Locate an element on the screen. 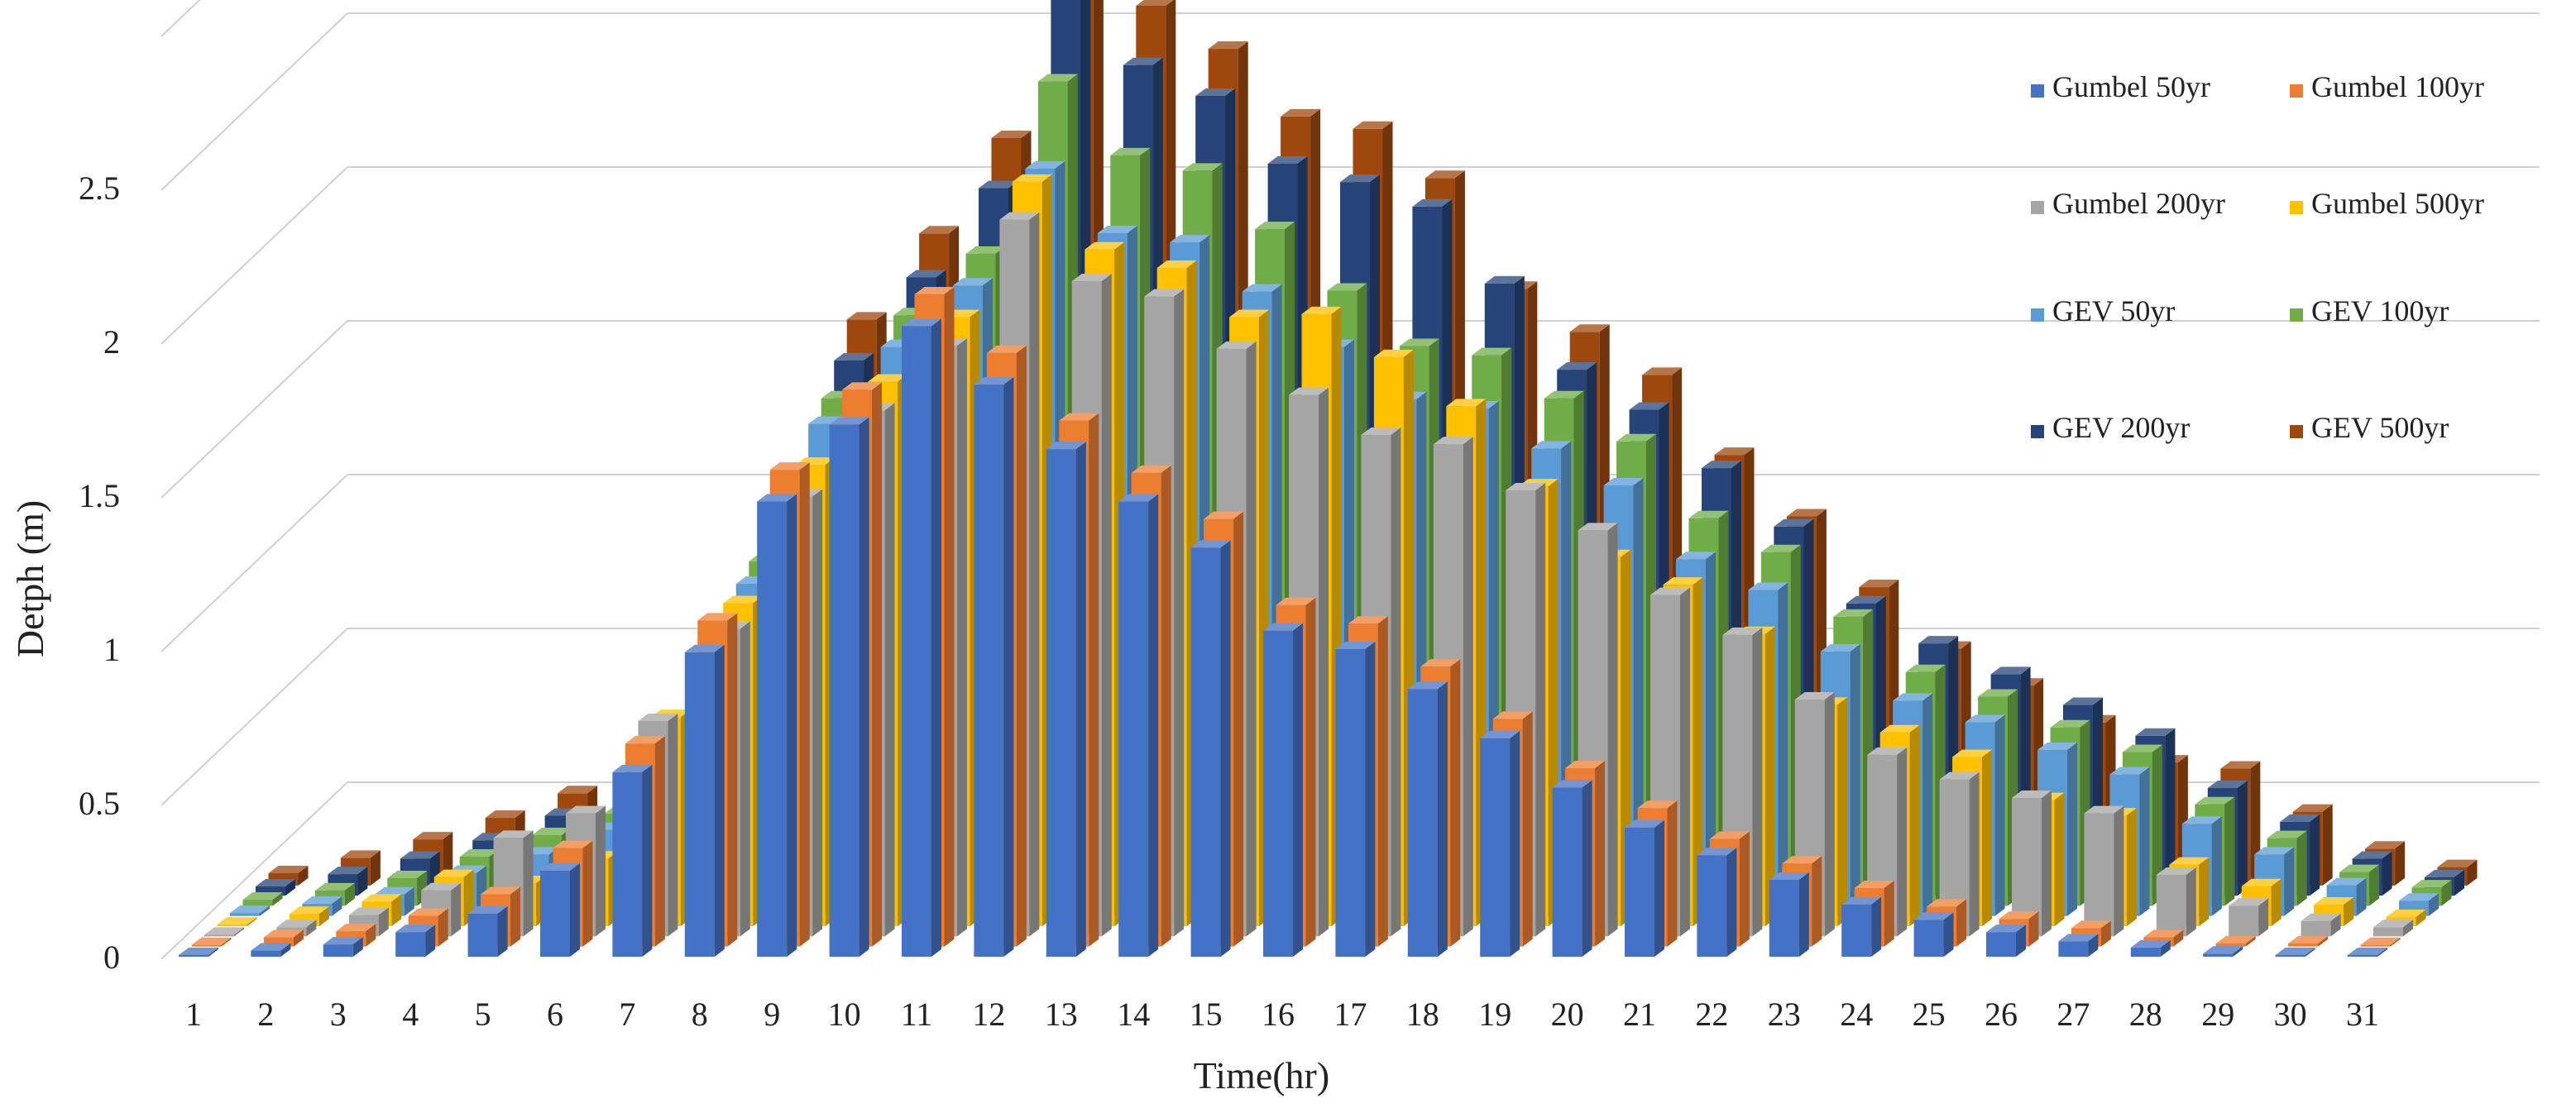 The width and height of the screenshot is (2576, 1113). y-axis-ticks: 0 0.5 1 1.5 2 2.5 is located at coordinates (99, 573).